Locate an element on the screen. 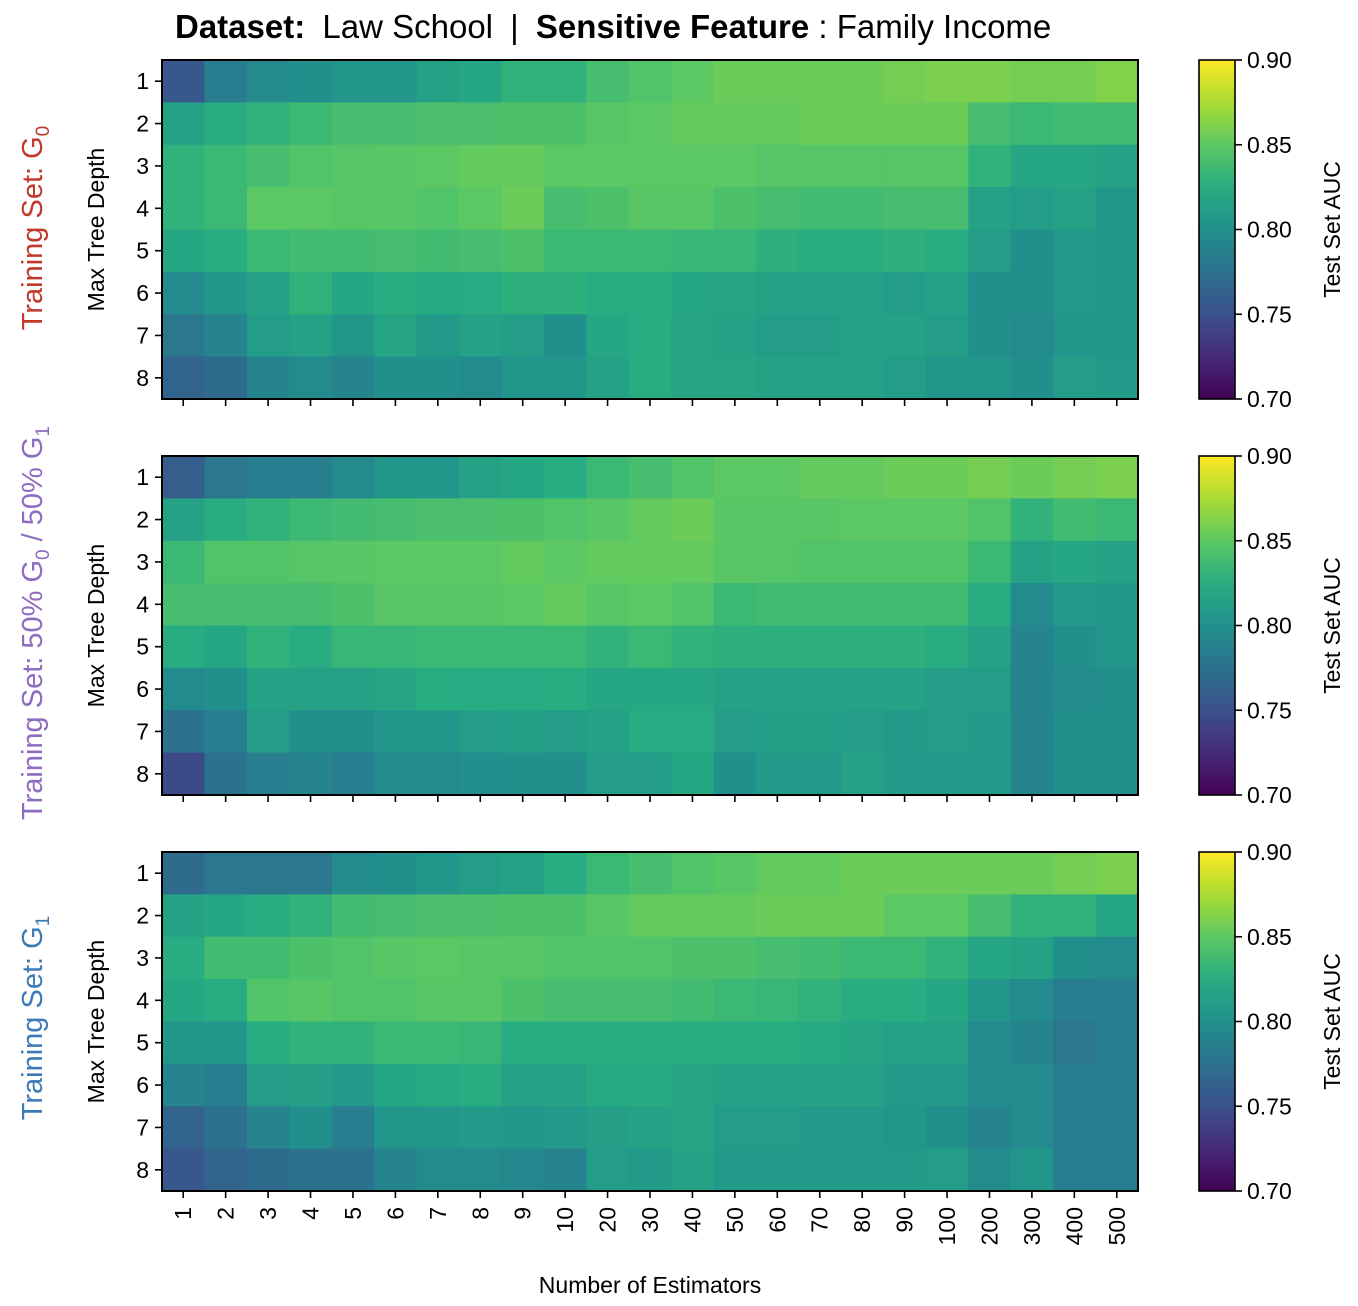  colorbar-gradient is located at coordinates (1217, 625).